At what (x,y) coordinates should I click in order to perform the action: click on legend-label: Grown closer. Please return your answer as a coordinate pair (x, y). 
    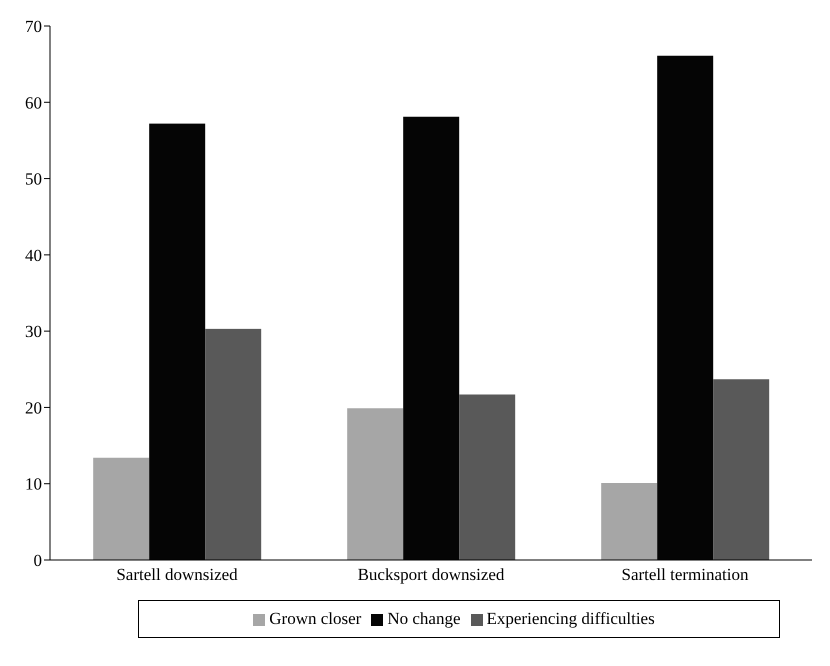
    Looking at the image, I should click on (315, 618).